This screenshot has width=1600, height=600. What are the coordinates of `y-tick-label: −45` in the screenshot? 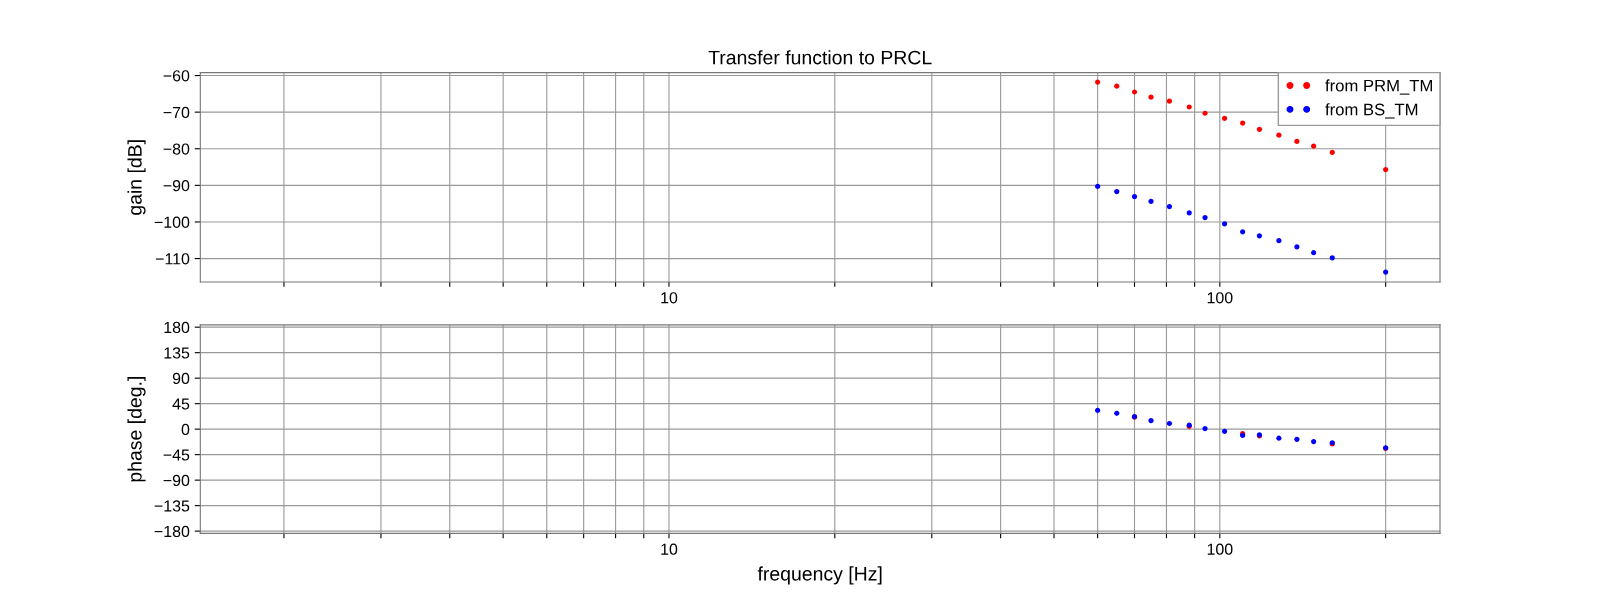 It's located at (176, 455).